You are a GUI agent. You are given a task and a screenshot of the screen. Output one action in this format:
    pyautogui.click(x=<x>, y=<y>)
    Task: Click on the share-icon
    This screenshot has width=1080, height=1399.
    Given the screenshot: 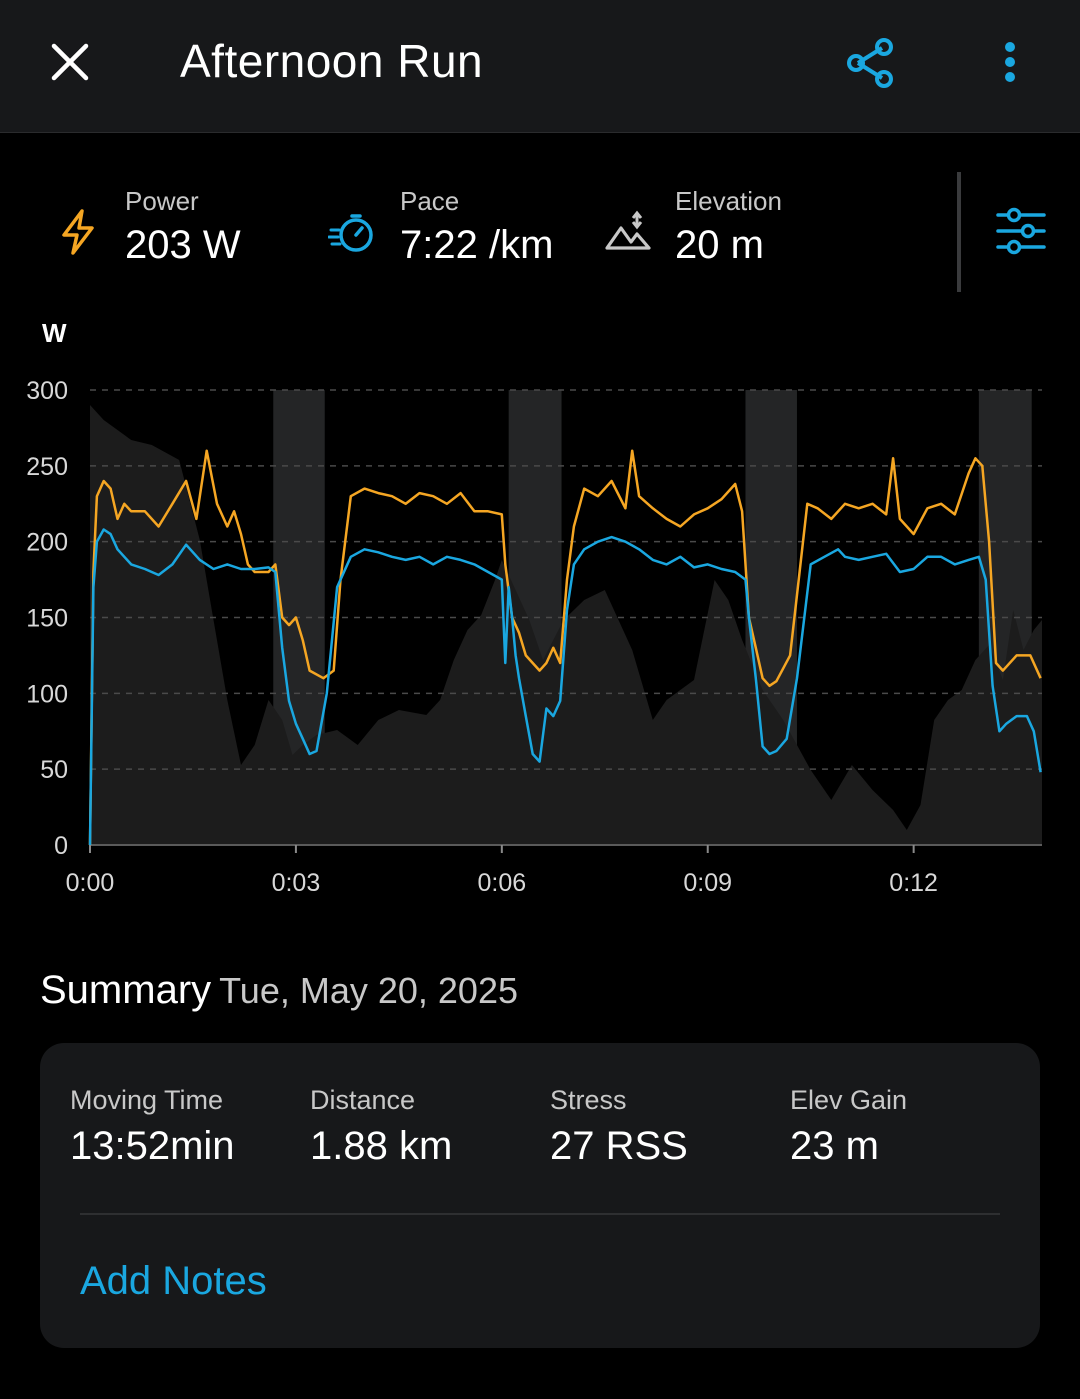 What is the action you would take?
    pyautogui.click(x=871, y=63)
    